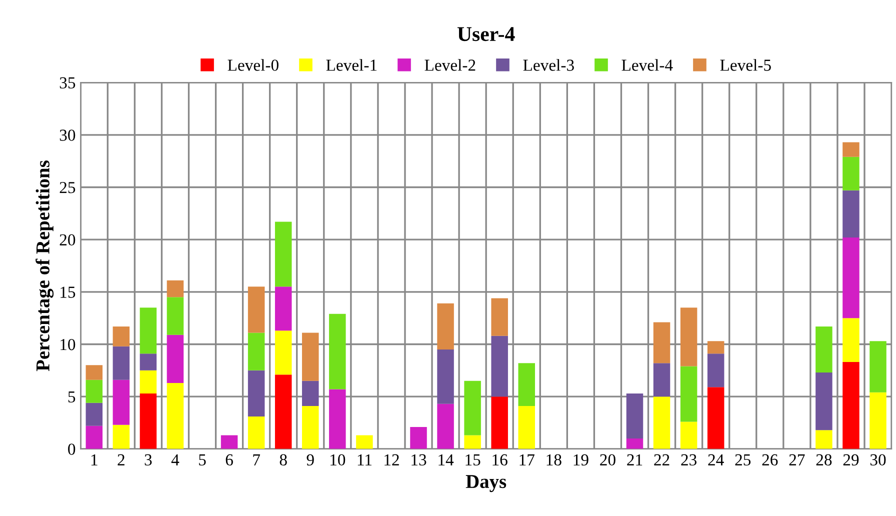  Describe the element at coordinates (68, 188) in the screenshot. I see `y-tick-label: 25` at that location.